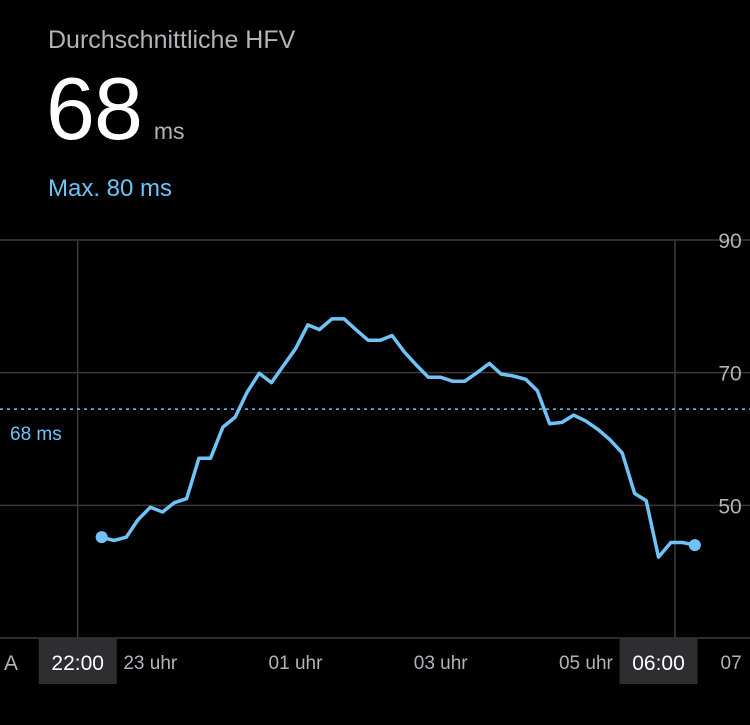  I want to click on x-tick-label: 01 uhr, so click(296, 663).